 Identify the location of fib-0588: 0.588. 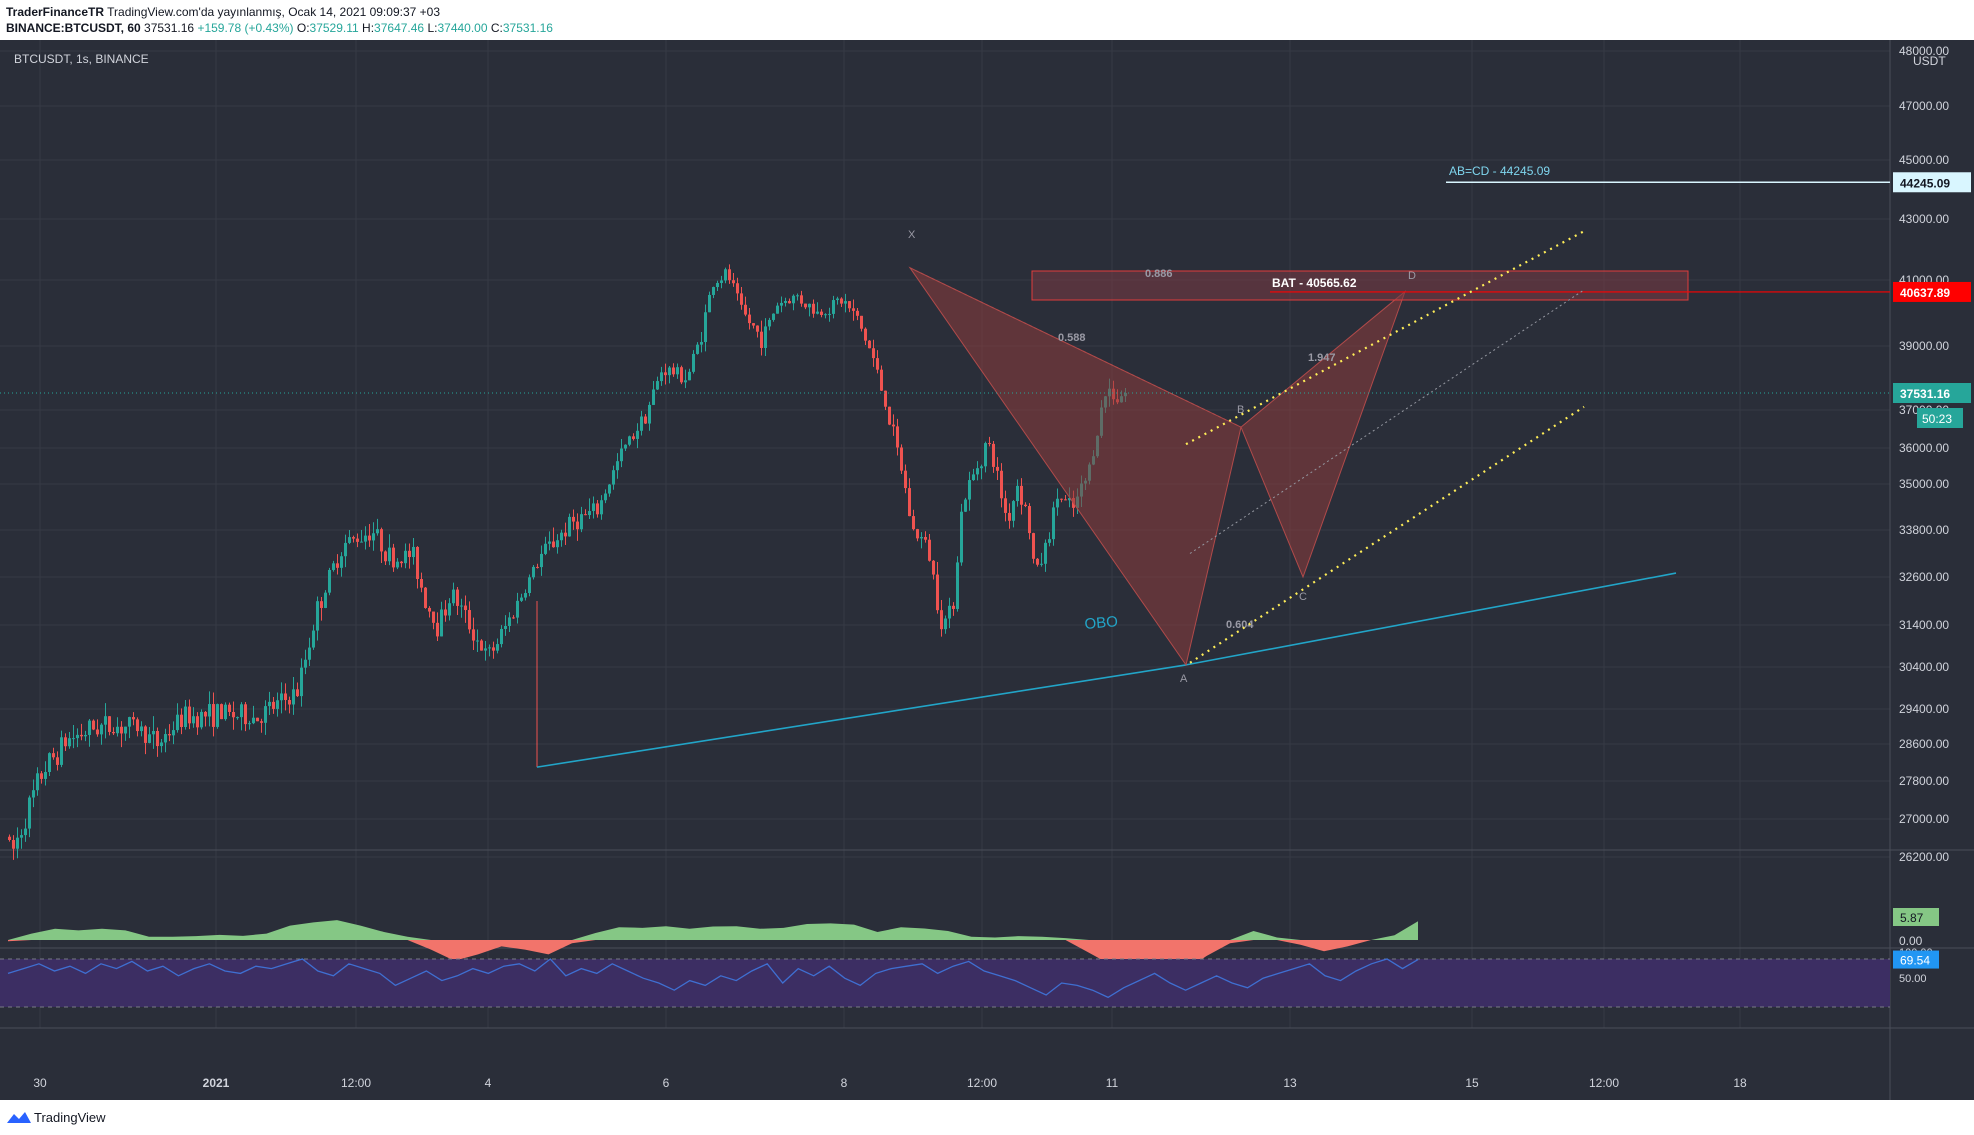
(1072, 338).